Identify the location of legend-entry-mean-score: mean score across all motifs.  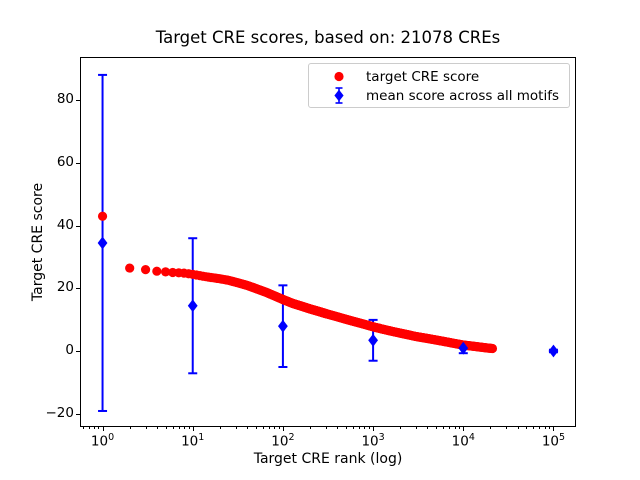
(439, 95).